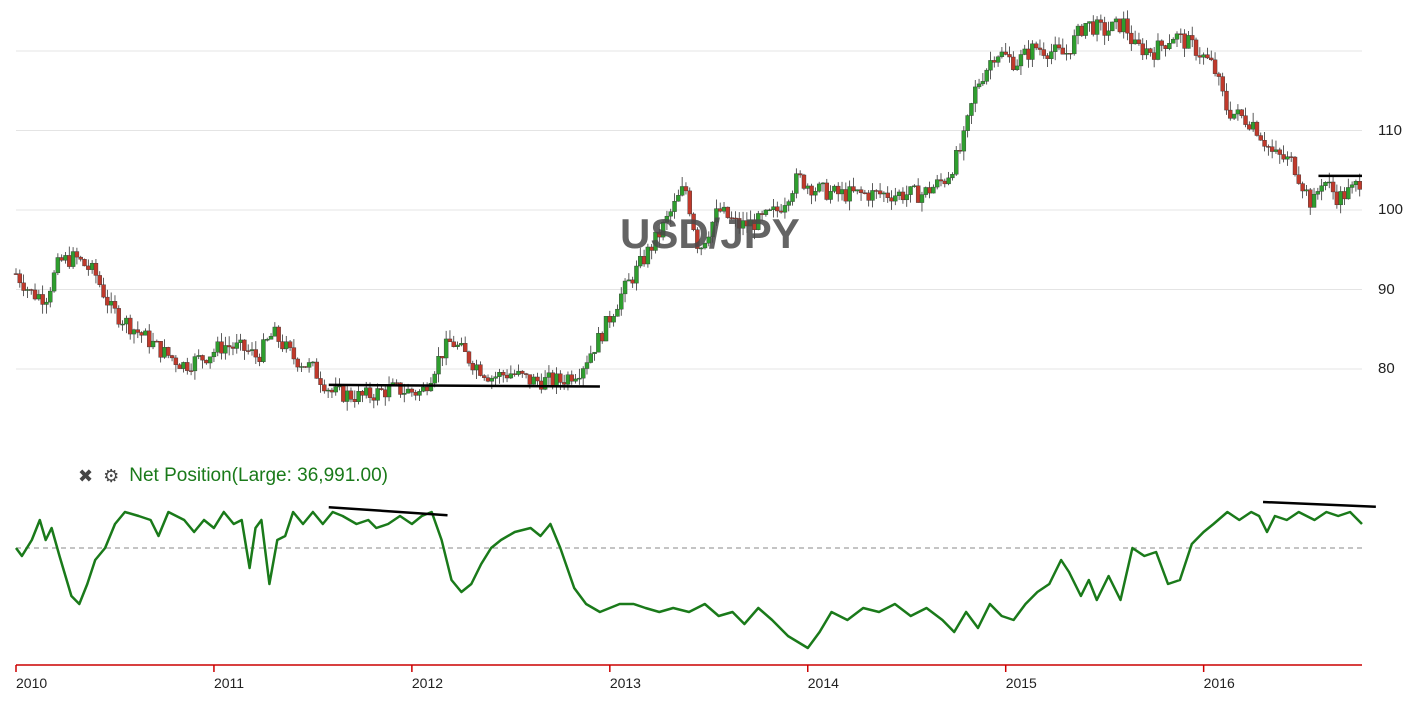 This screenshot has width=1419, height=705. I want to click on close-icon: ✖, so click(86, 475).